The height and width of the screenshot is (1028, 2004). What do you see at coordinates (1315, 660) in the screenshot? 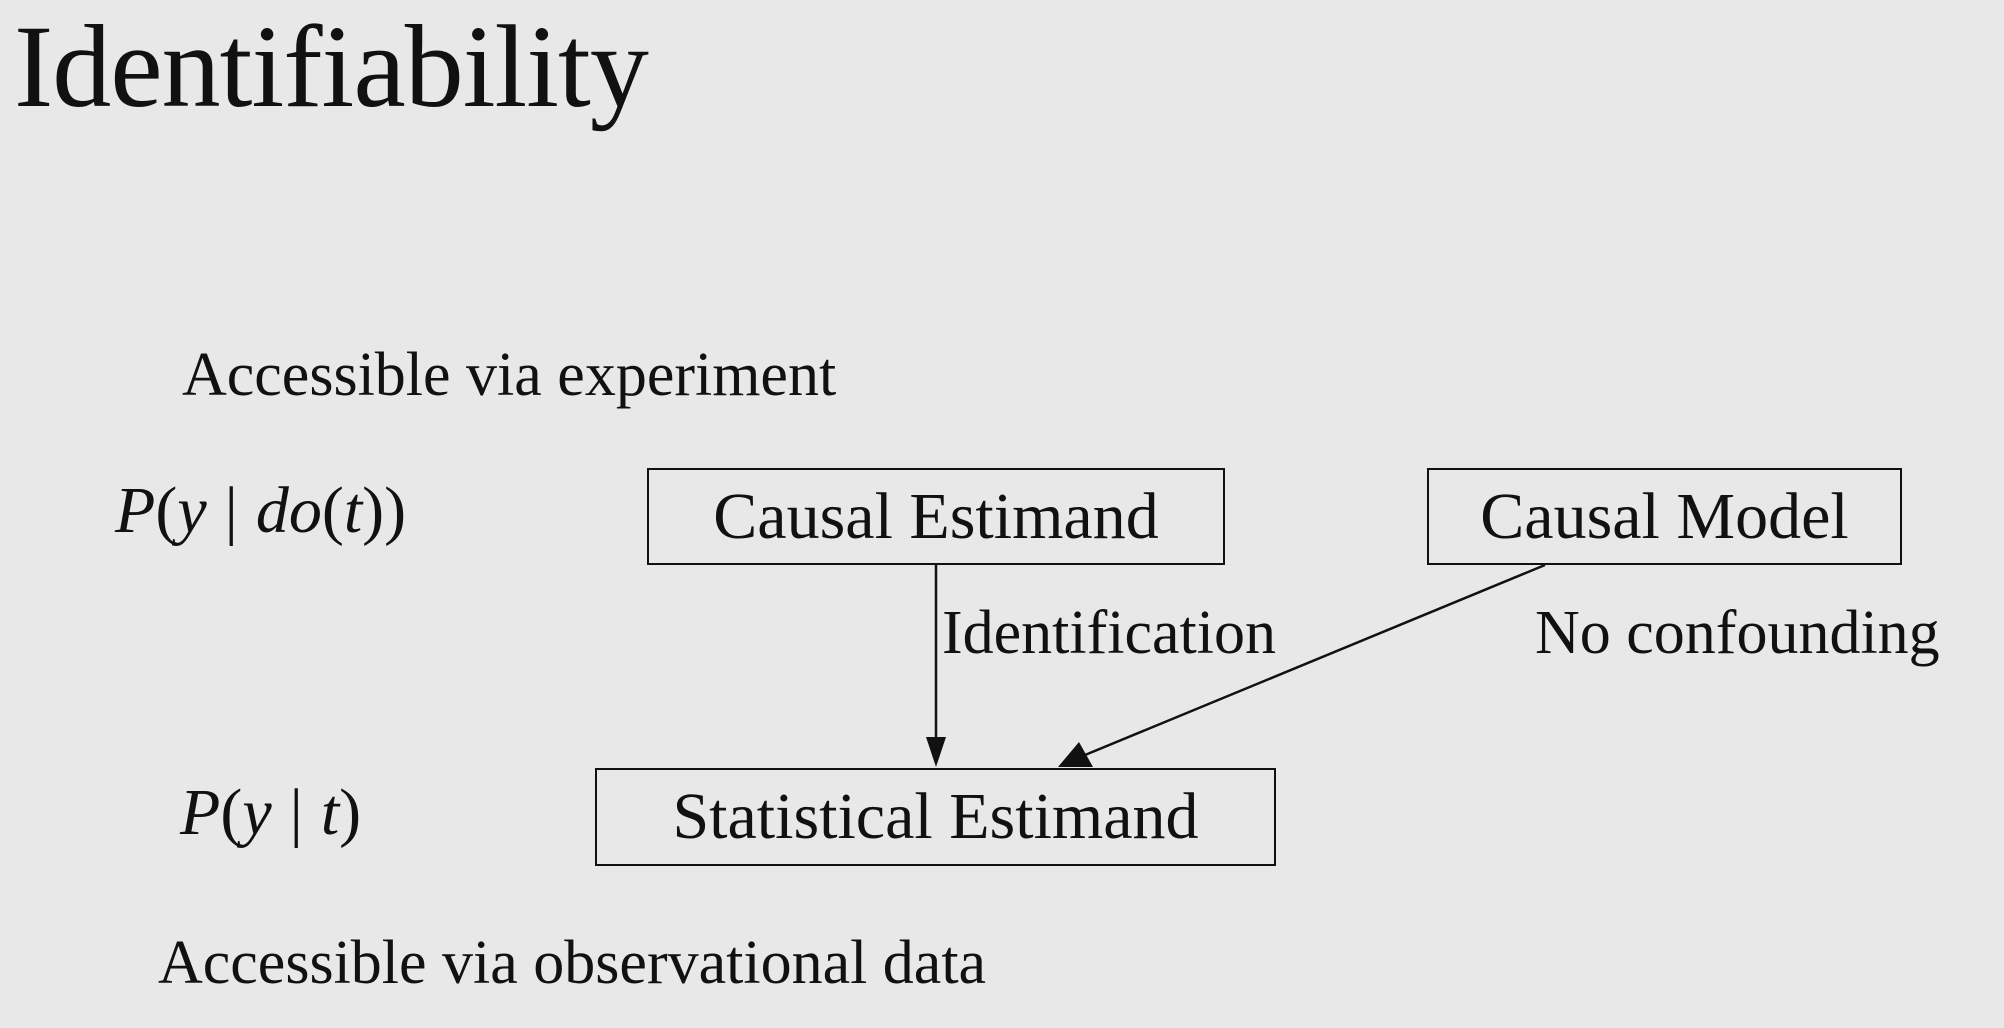
I see `no-confounding-edge` at bounding box center [1315, 660].